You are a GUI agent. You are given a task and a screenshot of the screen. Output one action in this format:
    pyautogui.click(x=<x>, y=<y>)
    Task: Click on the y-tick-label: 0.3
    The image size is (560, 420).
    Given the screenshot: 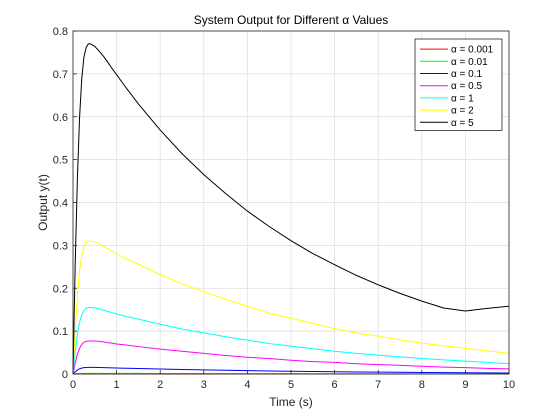 What is the action you would take?
    pyautogui.click(x=60, y=246)
    